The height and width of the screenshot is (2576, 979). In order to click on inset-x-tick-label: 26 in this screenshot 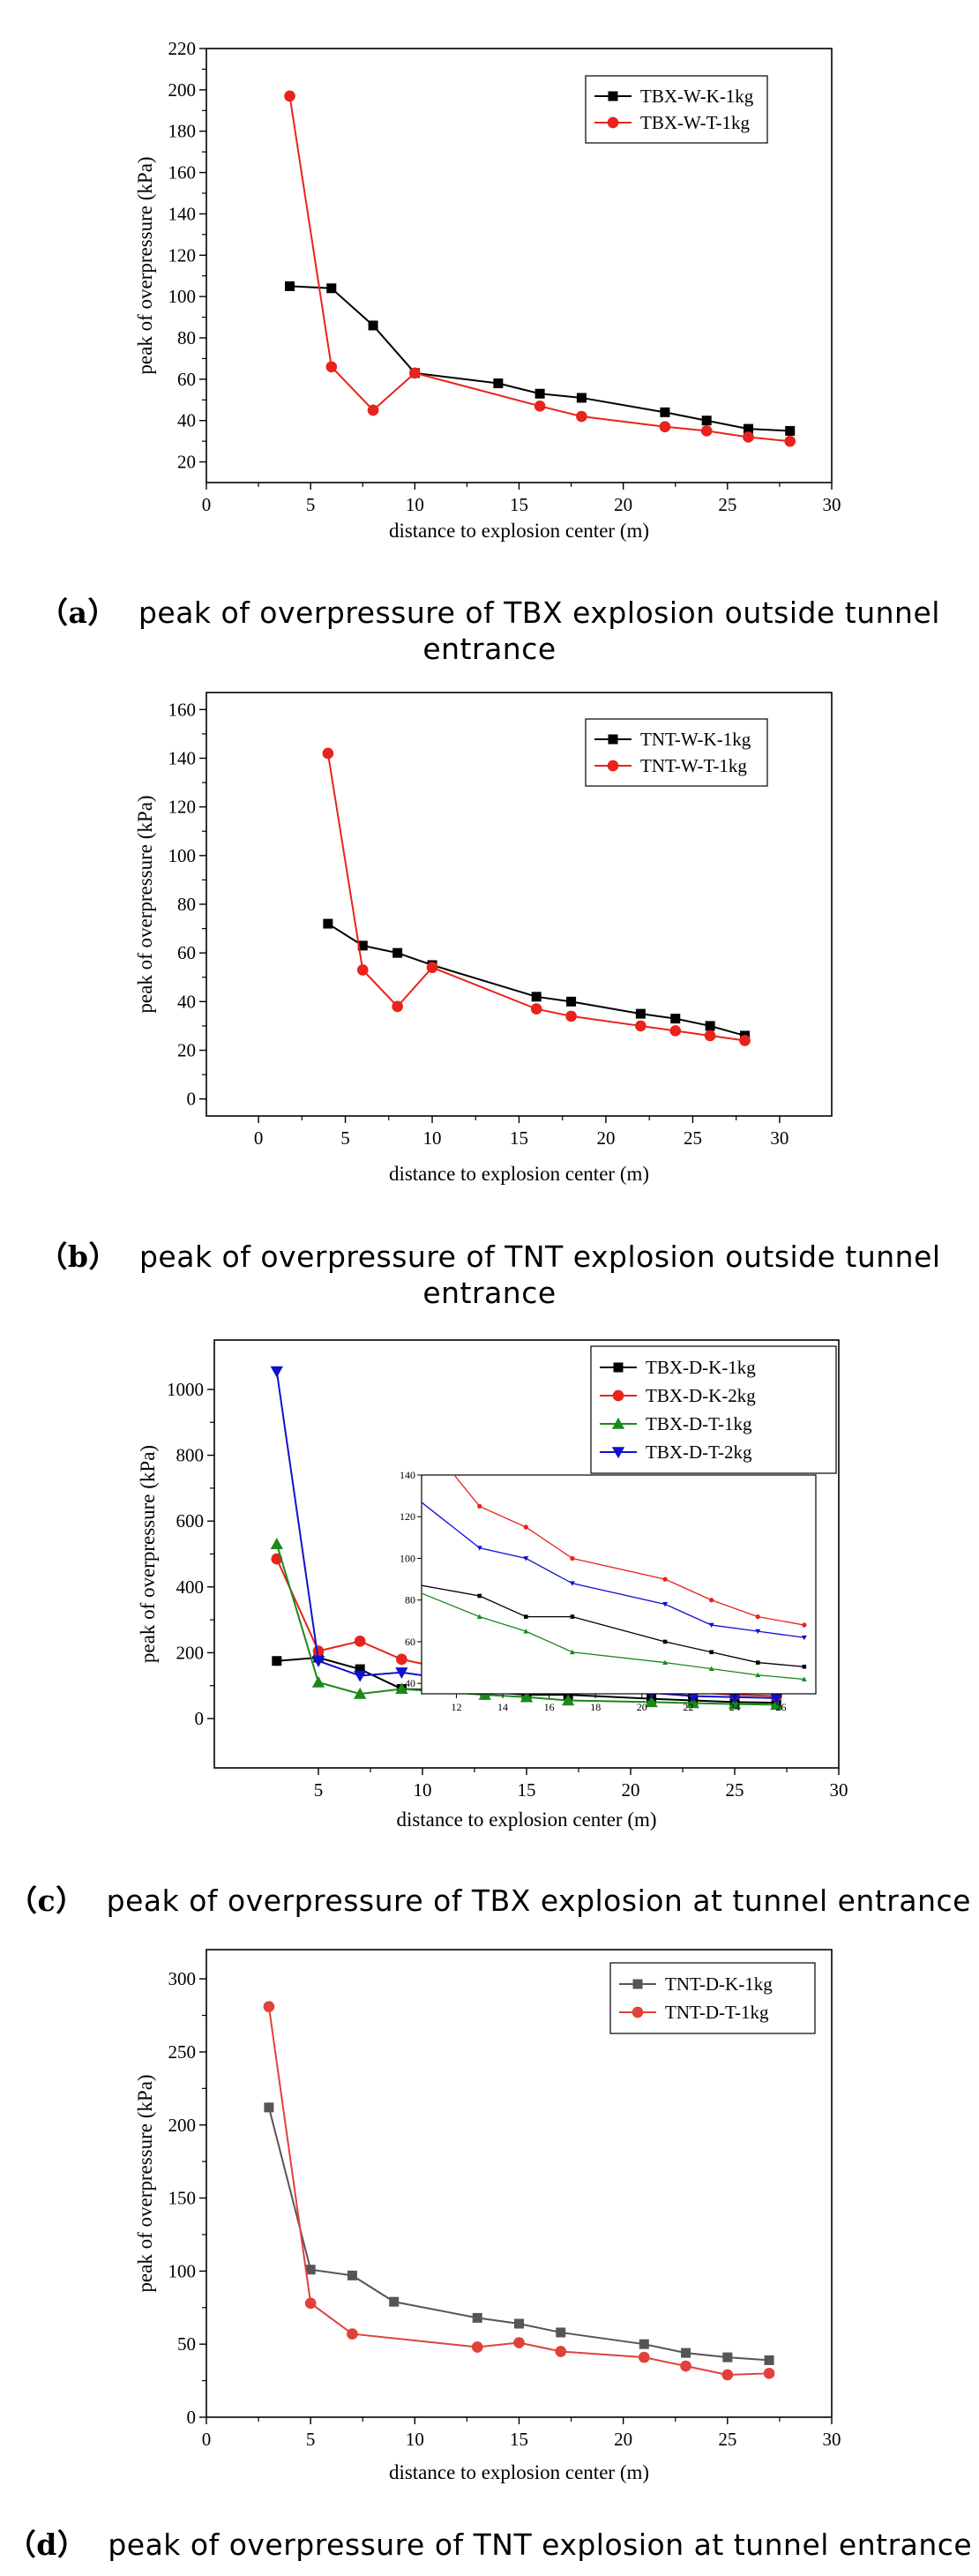, I will do `click(781, 1707)`.